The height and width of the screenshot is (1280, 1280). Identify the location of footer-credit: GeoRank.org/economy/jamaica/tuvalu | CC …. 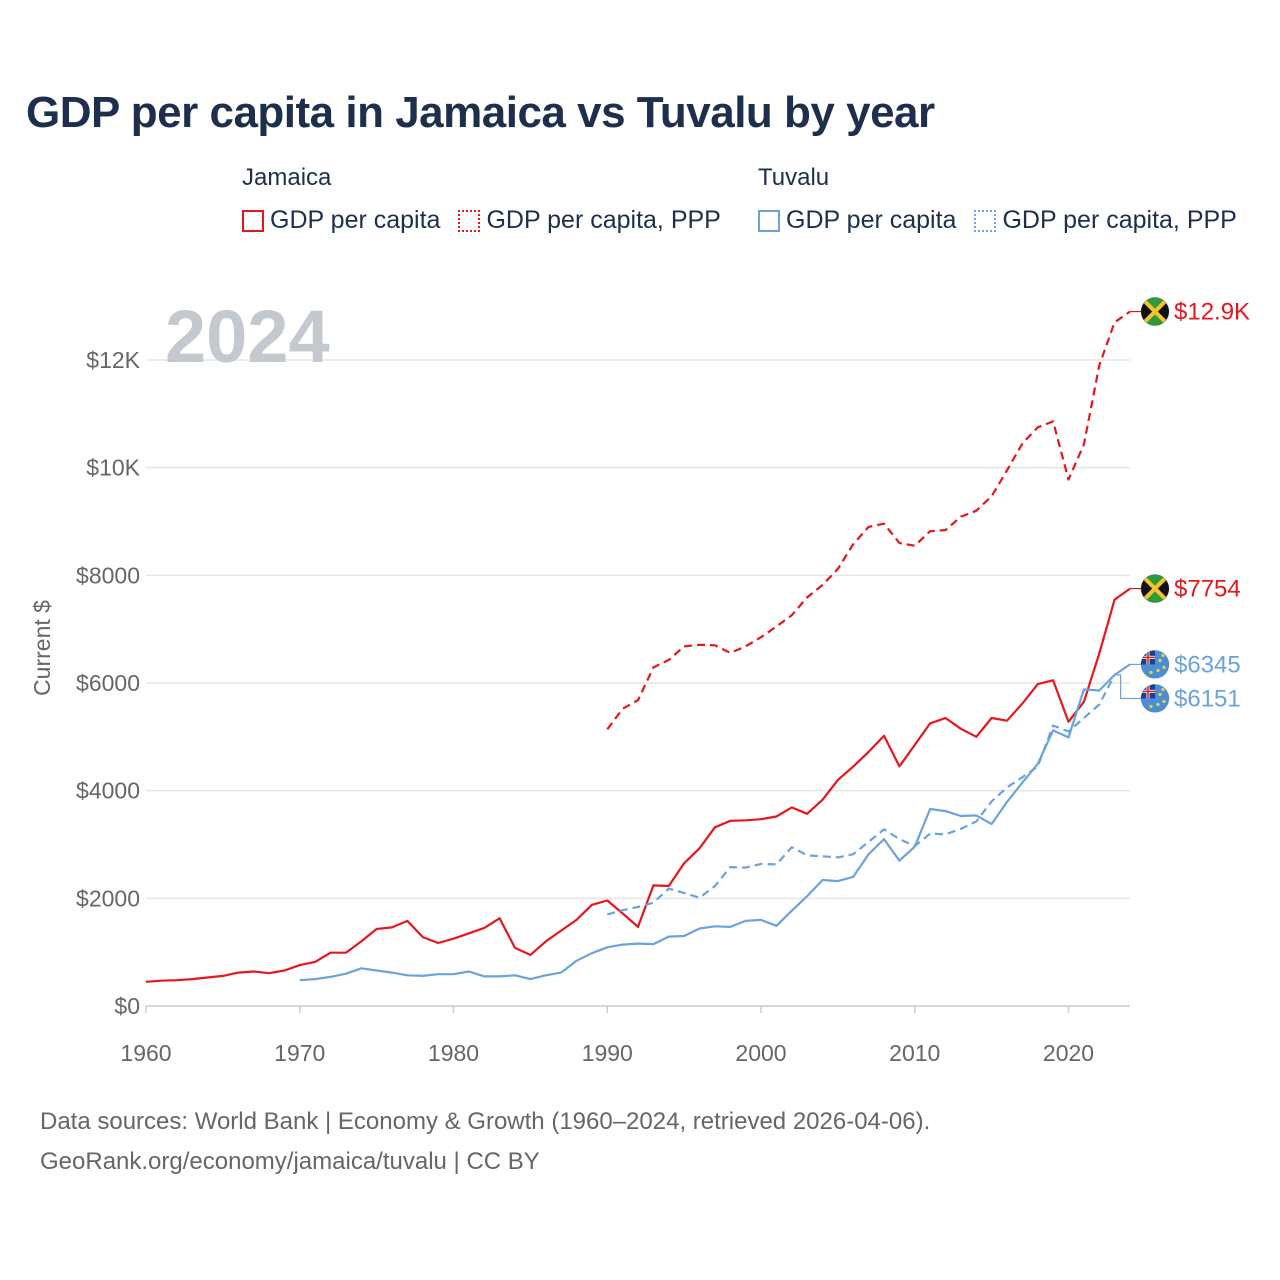
(290, 1161).